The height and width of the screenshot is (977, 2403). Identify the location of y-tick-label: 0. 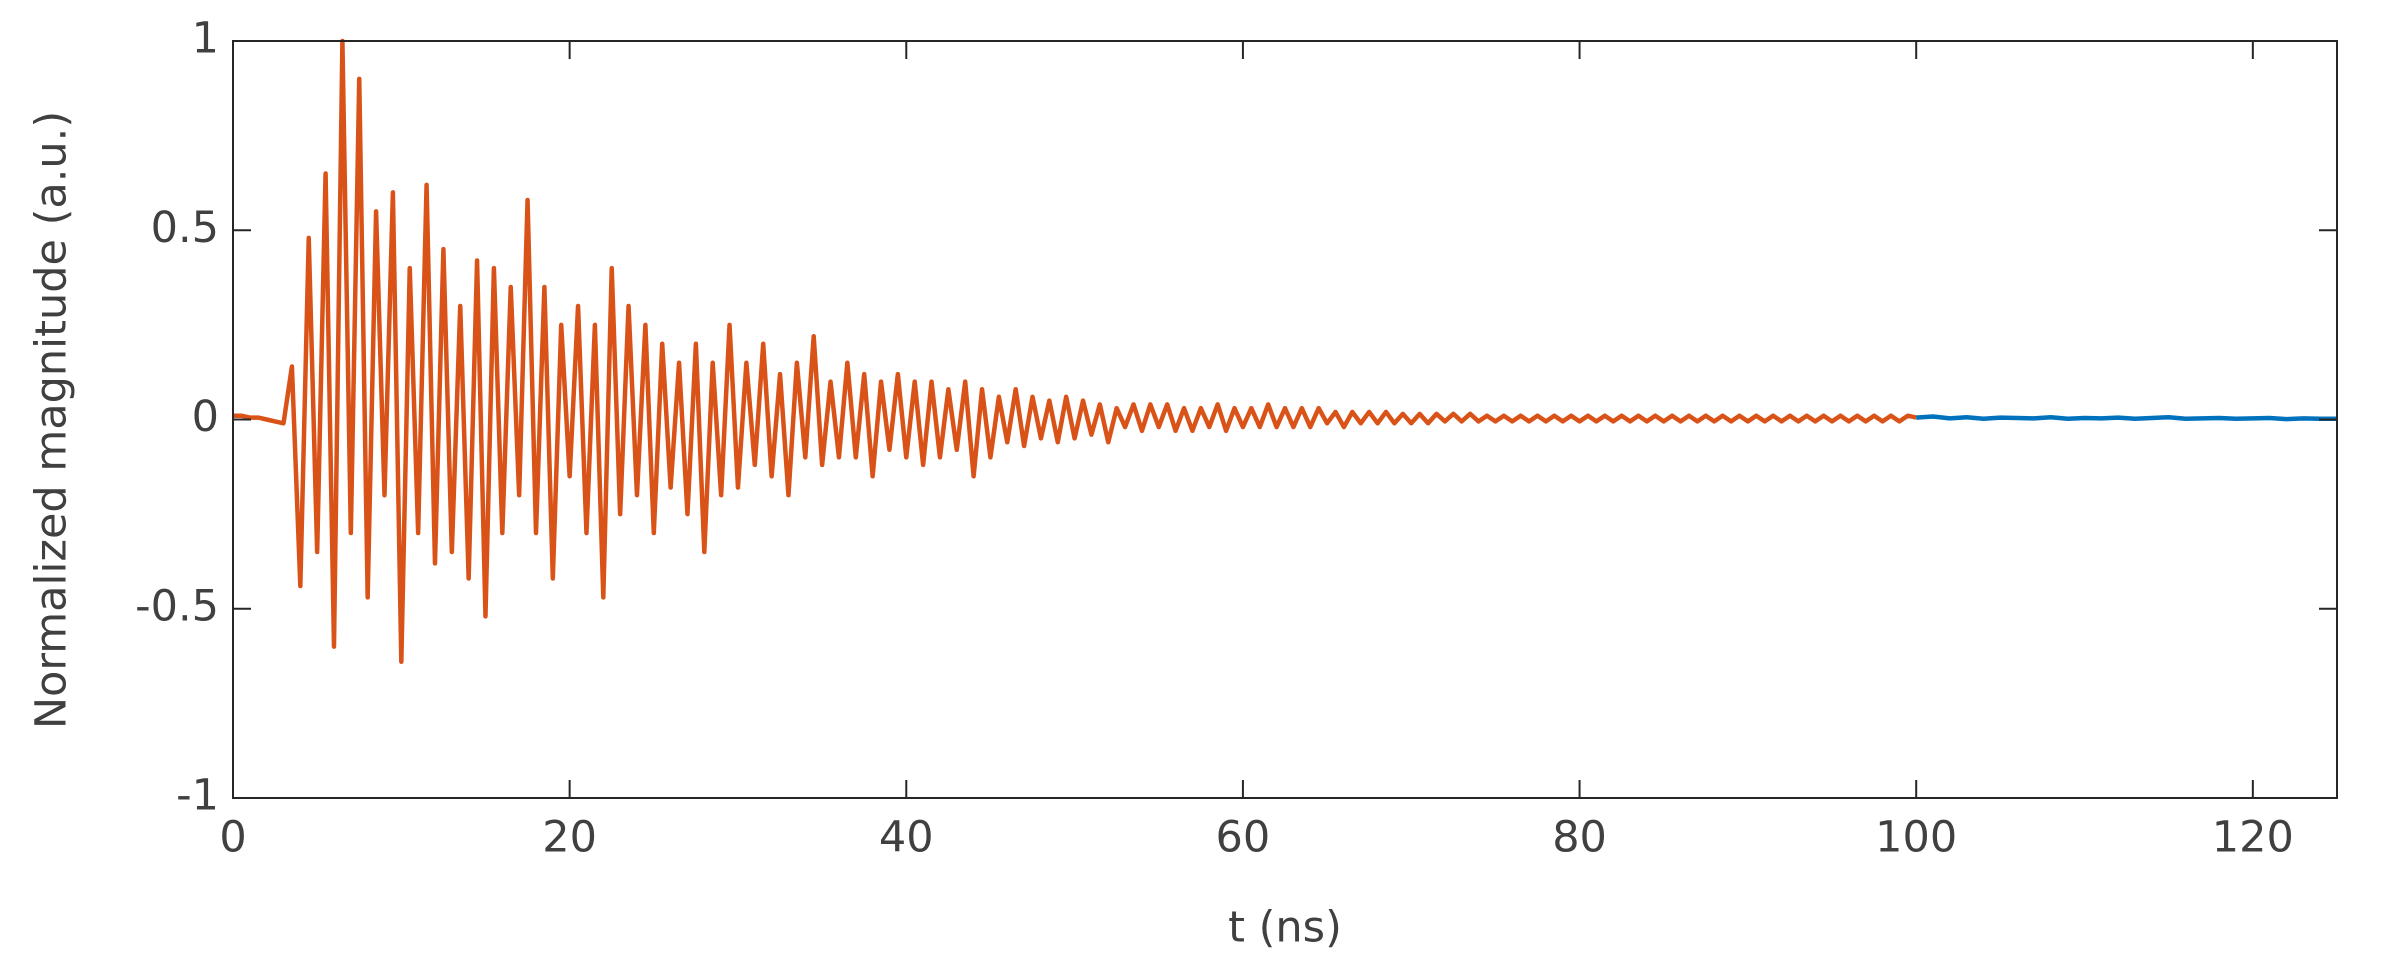
(205, 417).